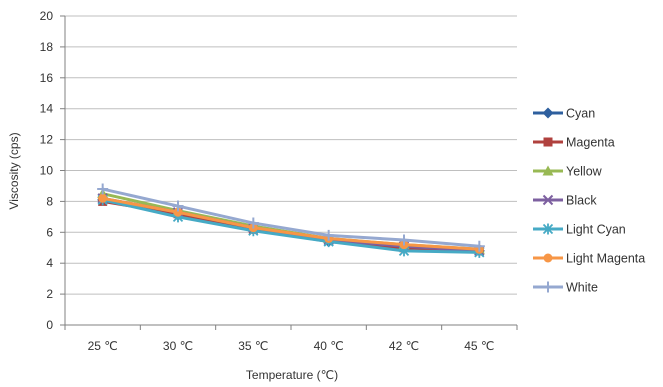 This screenshot has height=387, width=663. Describe the element at coordinates (581, 201) in the screenshot. I see `legend-label: Black` at that location.